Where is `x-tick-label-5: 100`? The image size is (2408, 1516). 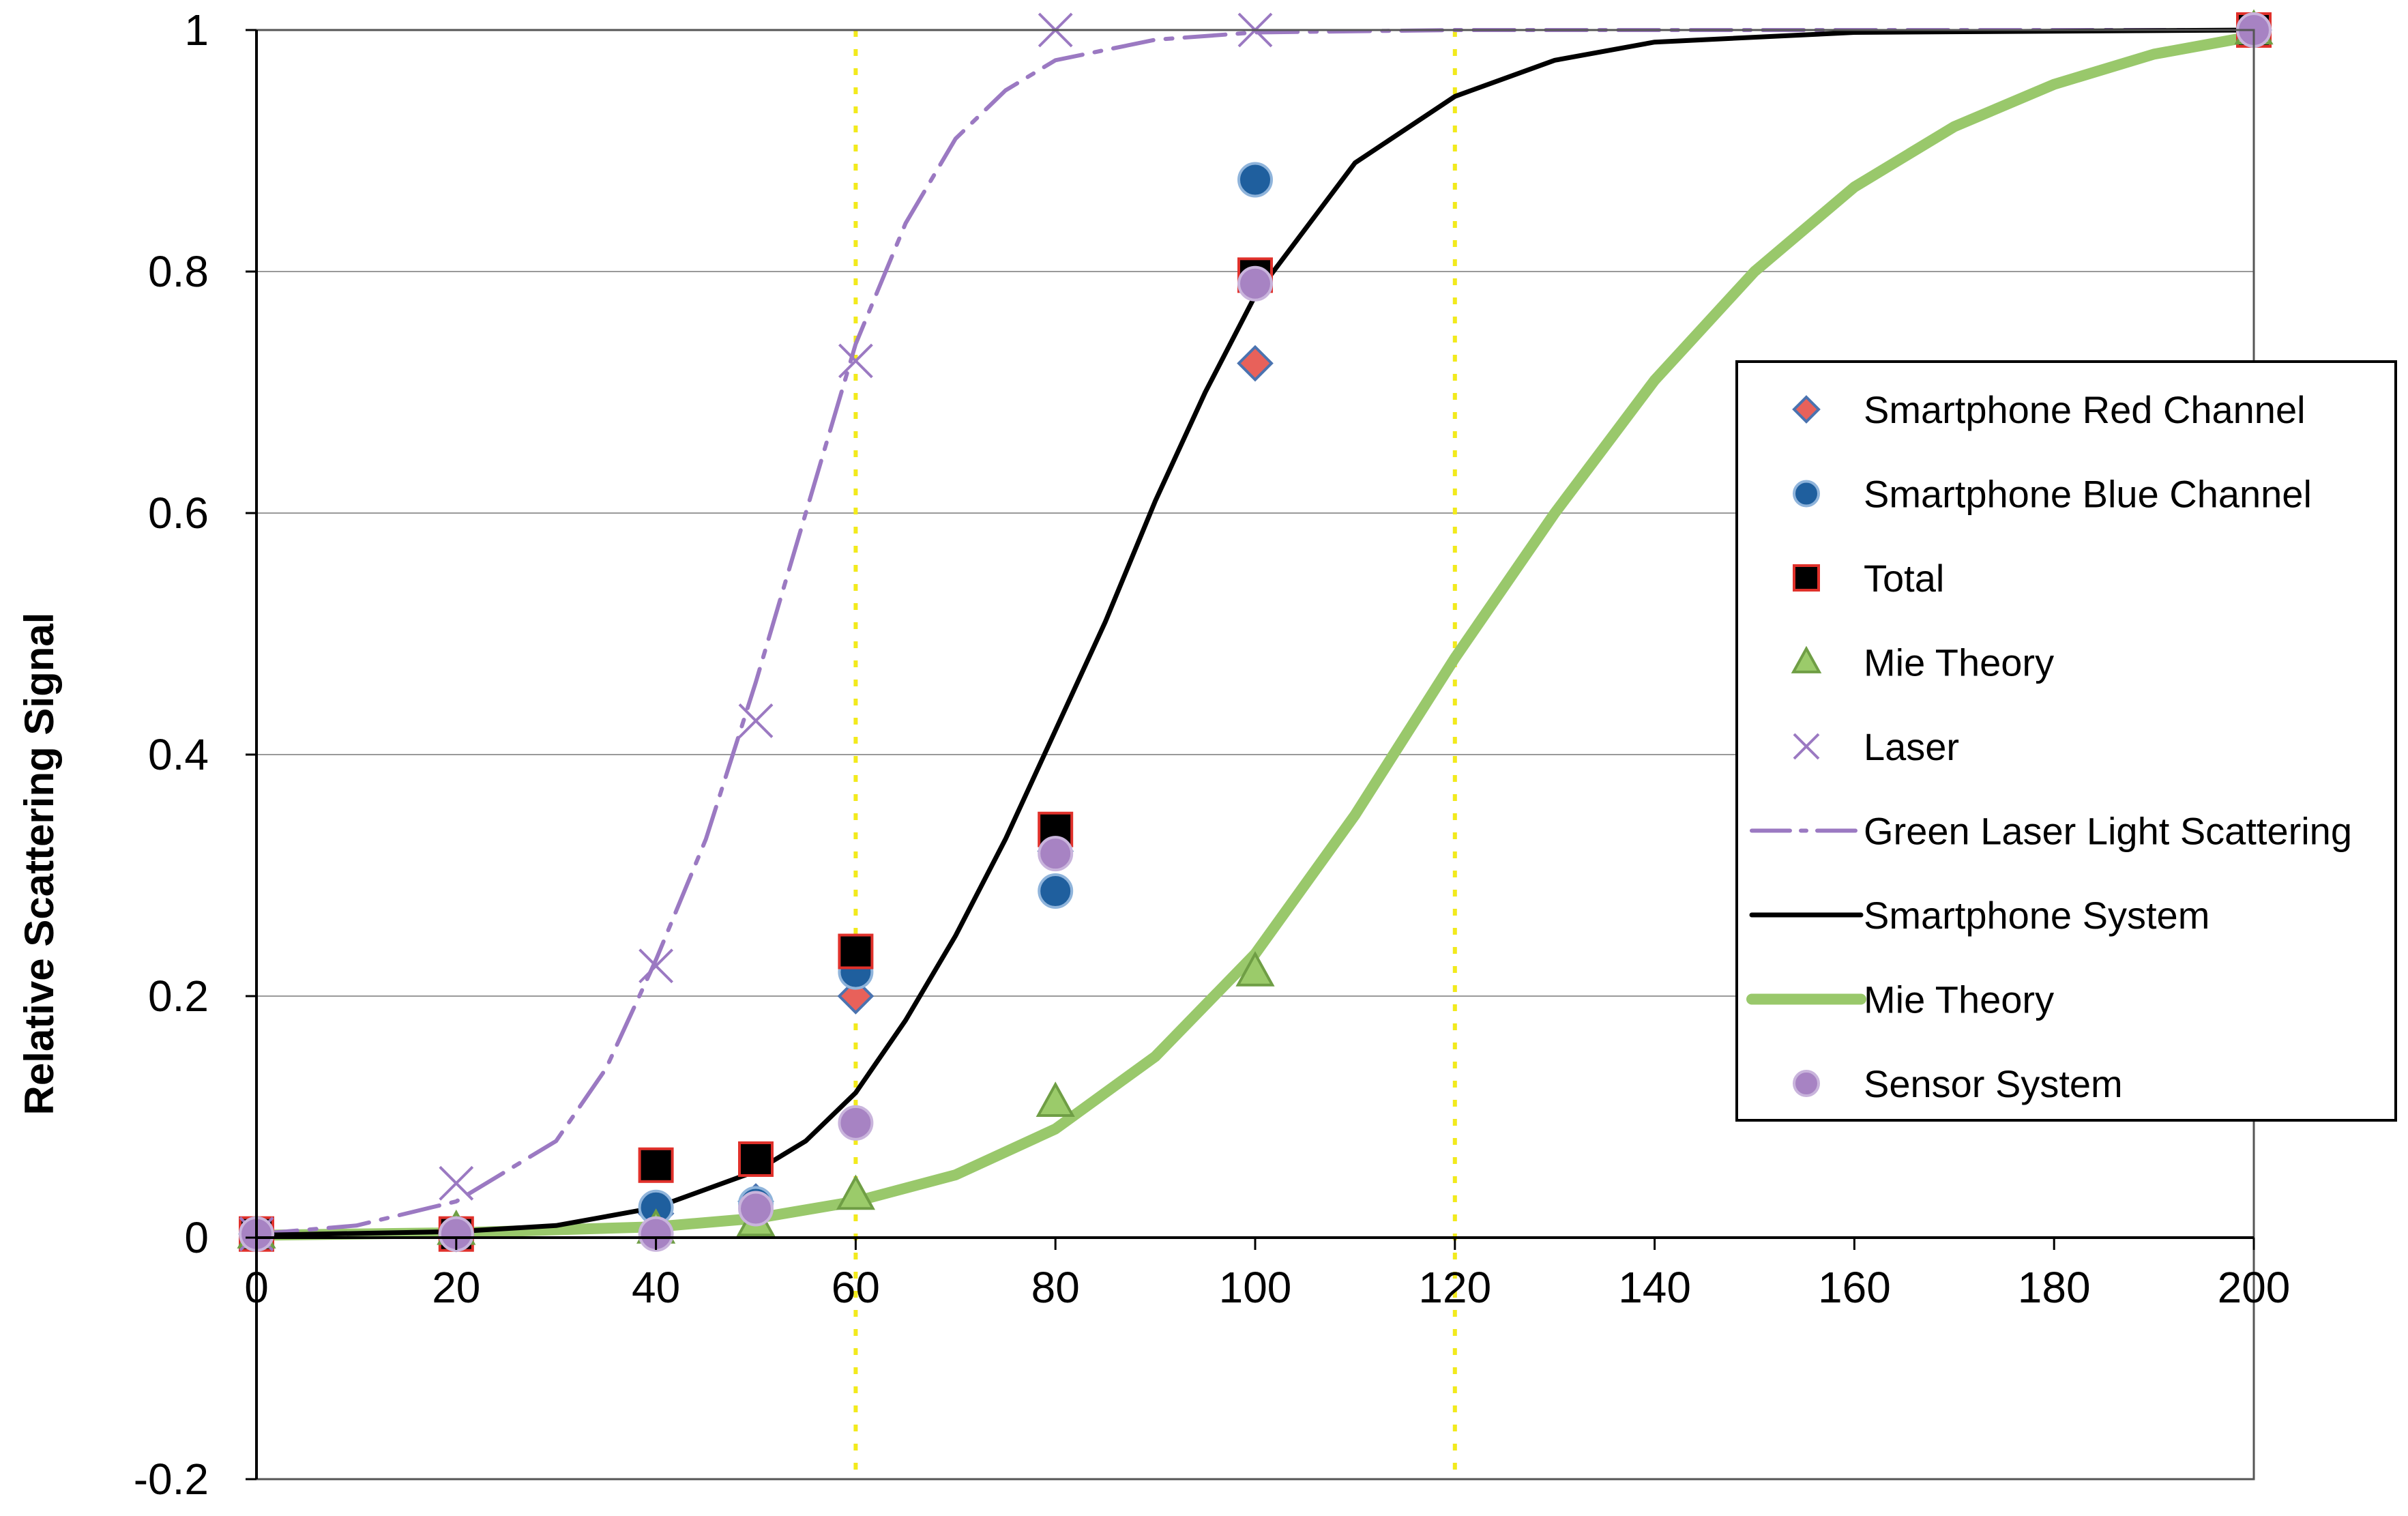
x-tick-label-5: 100 is located at coordinates (1255, 1287).